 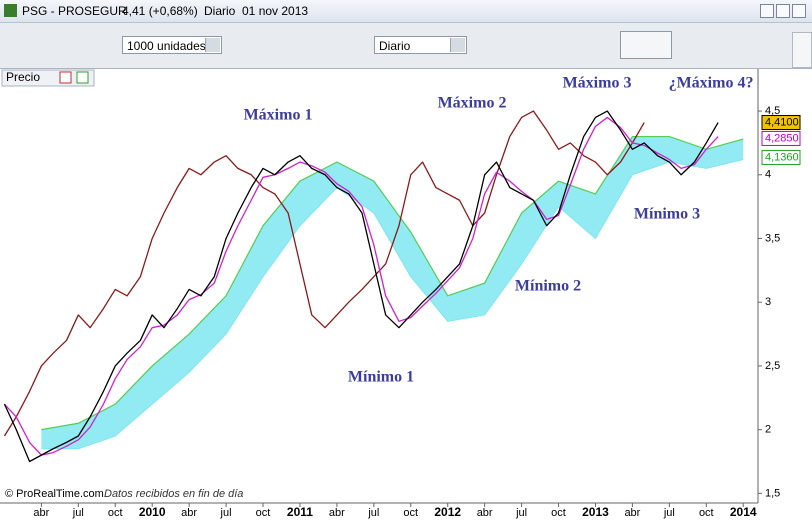 I want to click on x-tick-label: 2012, so click(x=447, y=512).